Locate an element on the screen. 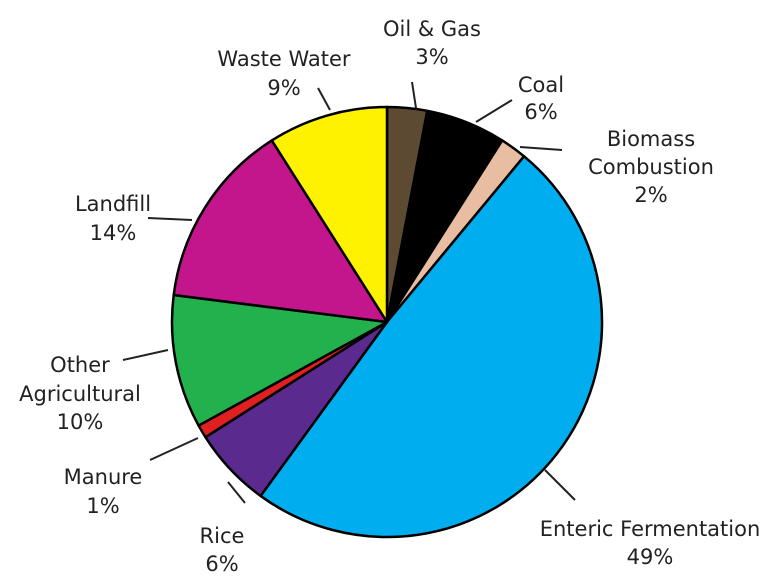 This screenshot has height=577, width=776. slice-percent-label: 49% is located at coordinates (650, 557).